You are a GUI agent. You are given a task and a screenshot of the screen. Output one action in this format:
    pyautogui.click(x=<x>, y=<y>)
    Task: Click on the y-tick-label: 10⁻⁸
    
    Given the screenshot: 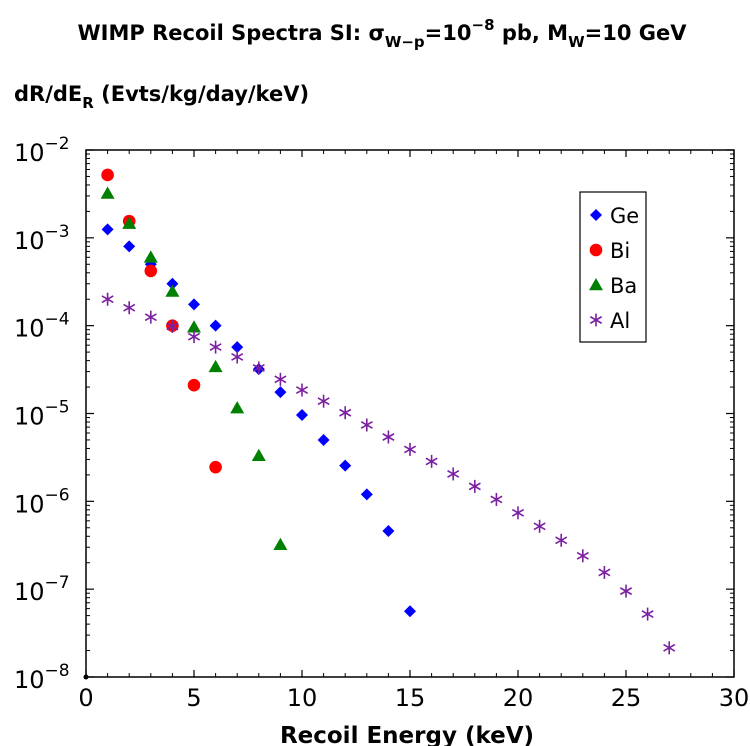 What is the action you would take?
    pyautogui.click(x=42, y=677)
    